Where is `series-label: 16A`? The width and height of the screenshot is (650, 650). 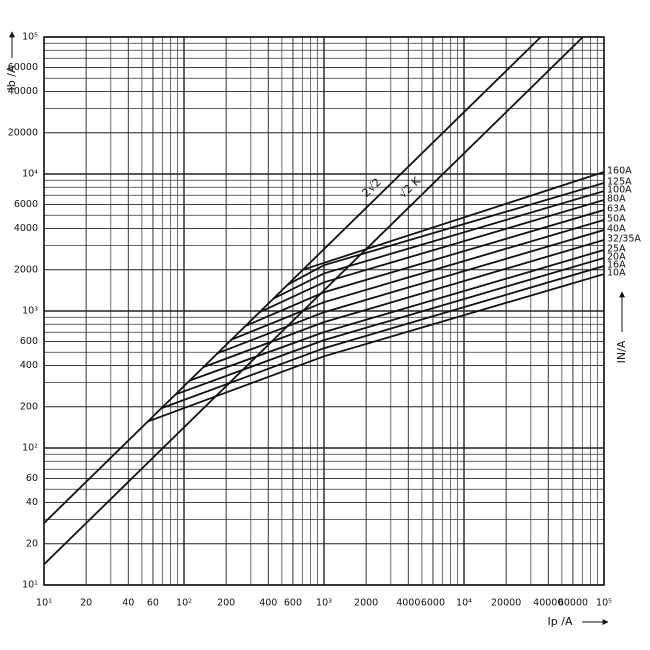
series-label: 16A is located at coordinates (616, 265).